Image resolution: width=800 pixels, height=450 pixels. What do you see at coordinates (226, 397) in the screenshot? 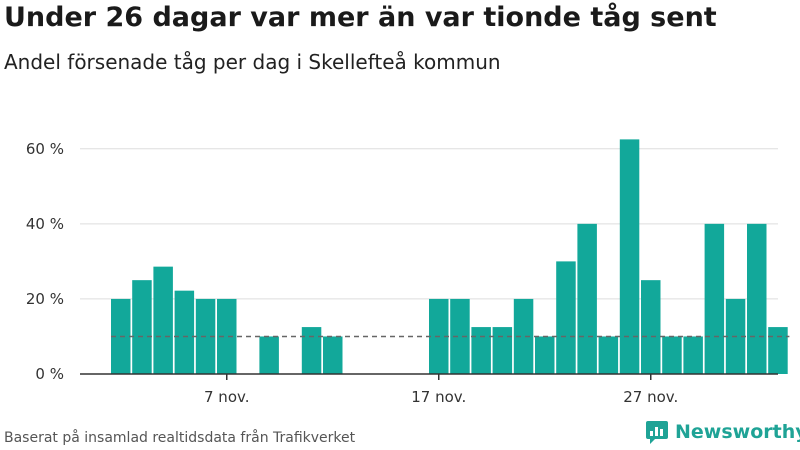
I see `x-tick-label: 7 nov.` at bounding box center [226, 397].